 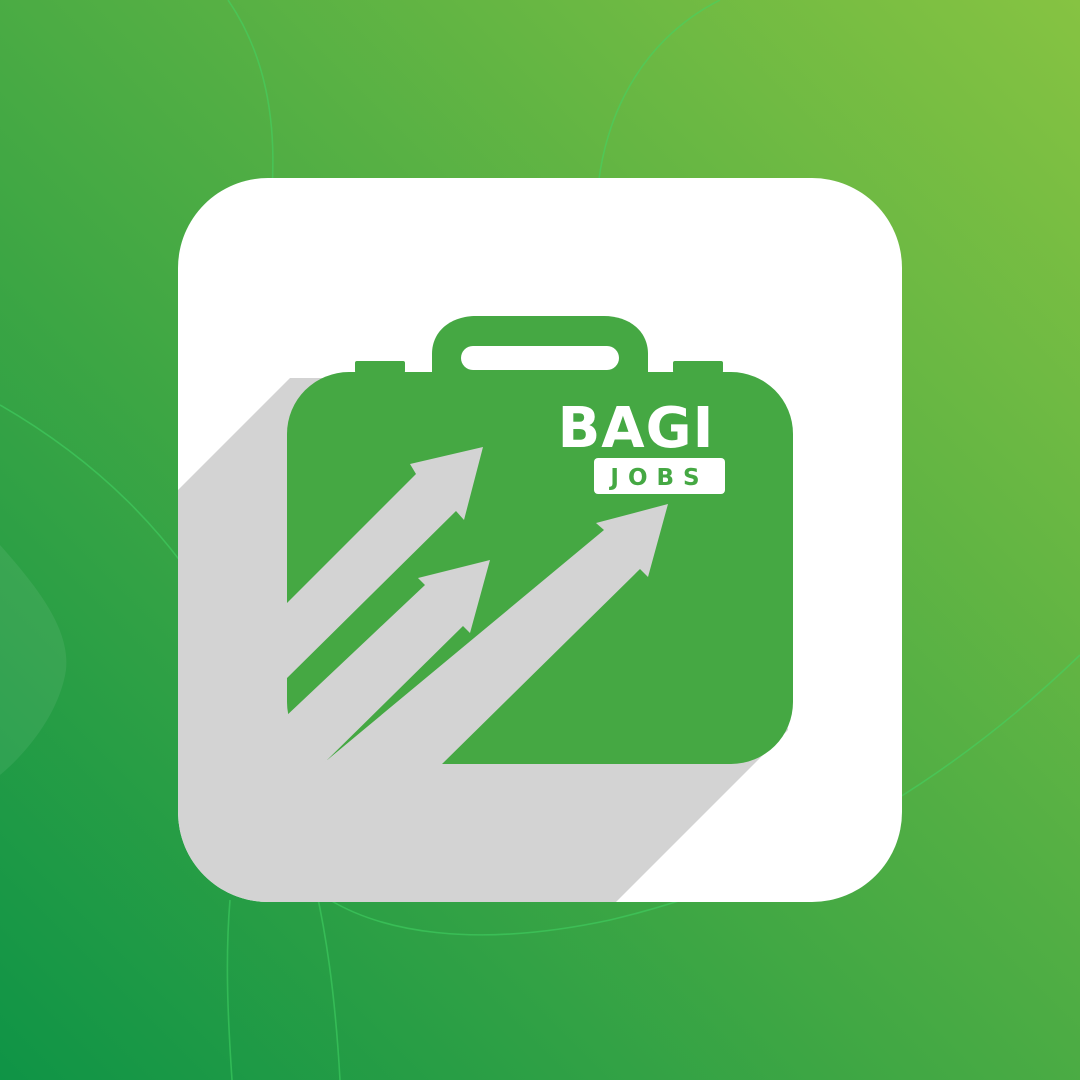 I want to click on logo-wordmark-jobs: JOBS, so click(x=658, y=478).